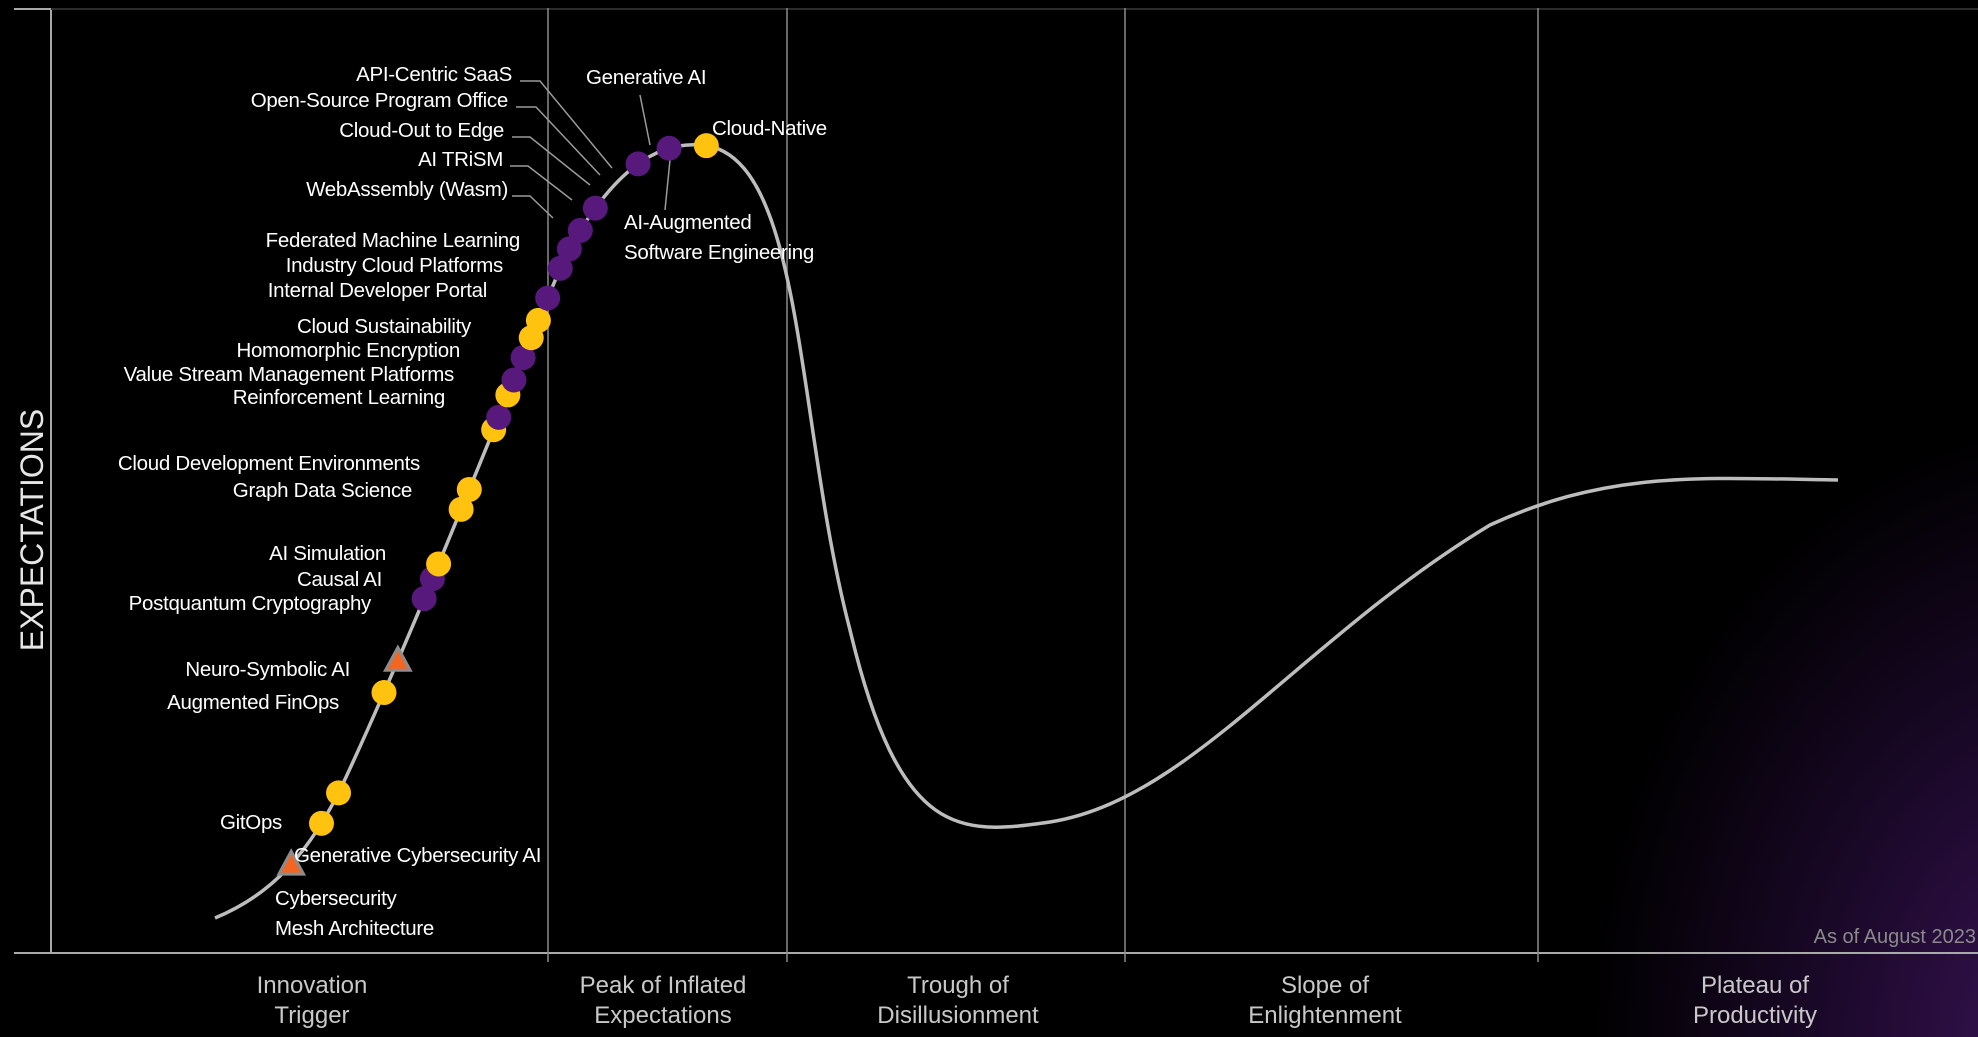 This screenshot has height=1037, width=1978. I want to click on technology-label: AI Simulation, so click(327, 553).